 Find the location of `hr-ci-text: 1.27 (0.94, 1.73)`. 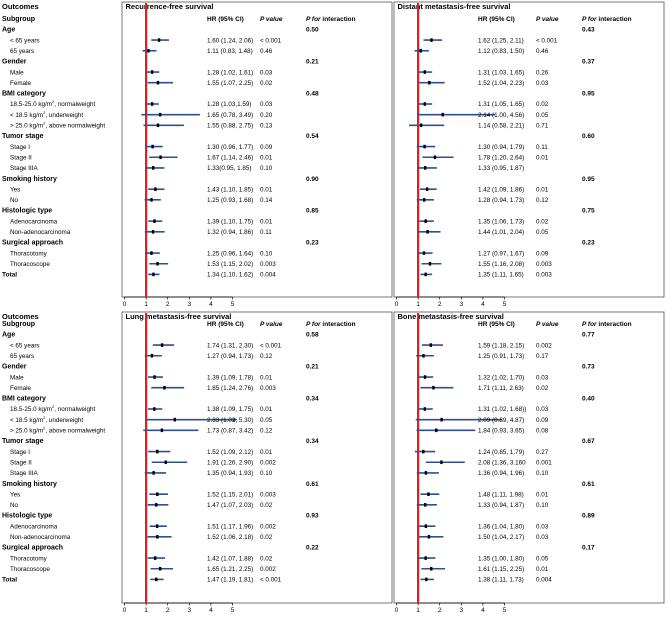

hr-ci-text: 1.27 (0.94, 1.73) is located at coordinates (230, 356).